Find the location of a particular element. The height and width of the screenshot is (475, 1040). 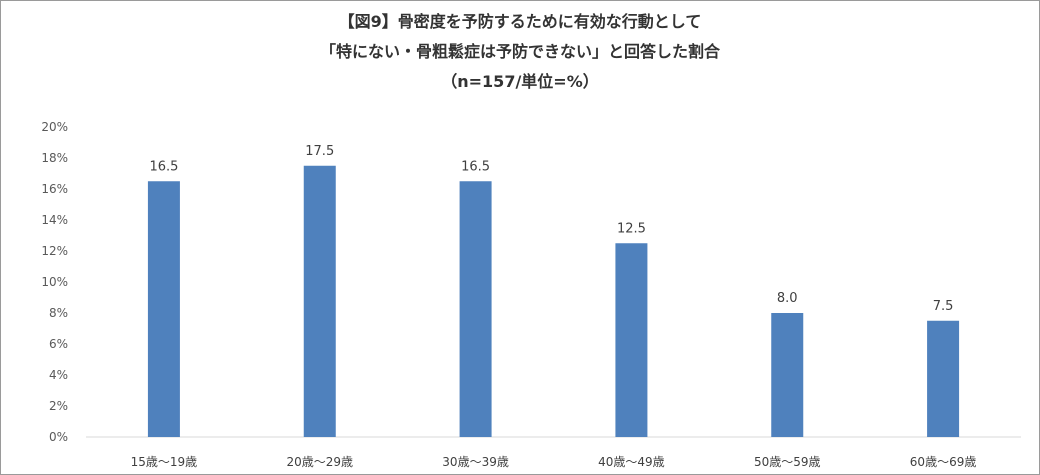

chart-subtitle: 「特にない・骨粗鬆症は予防できない」と回答した割合 is located at coordinates (519, 51).